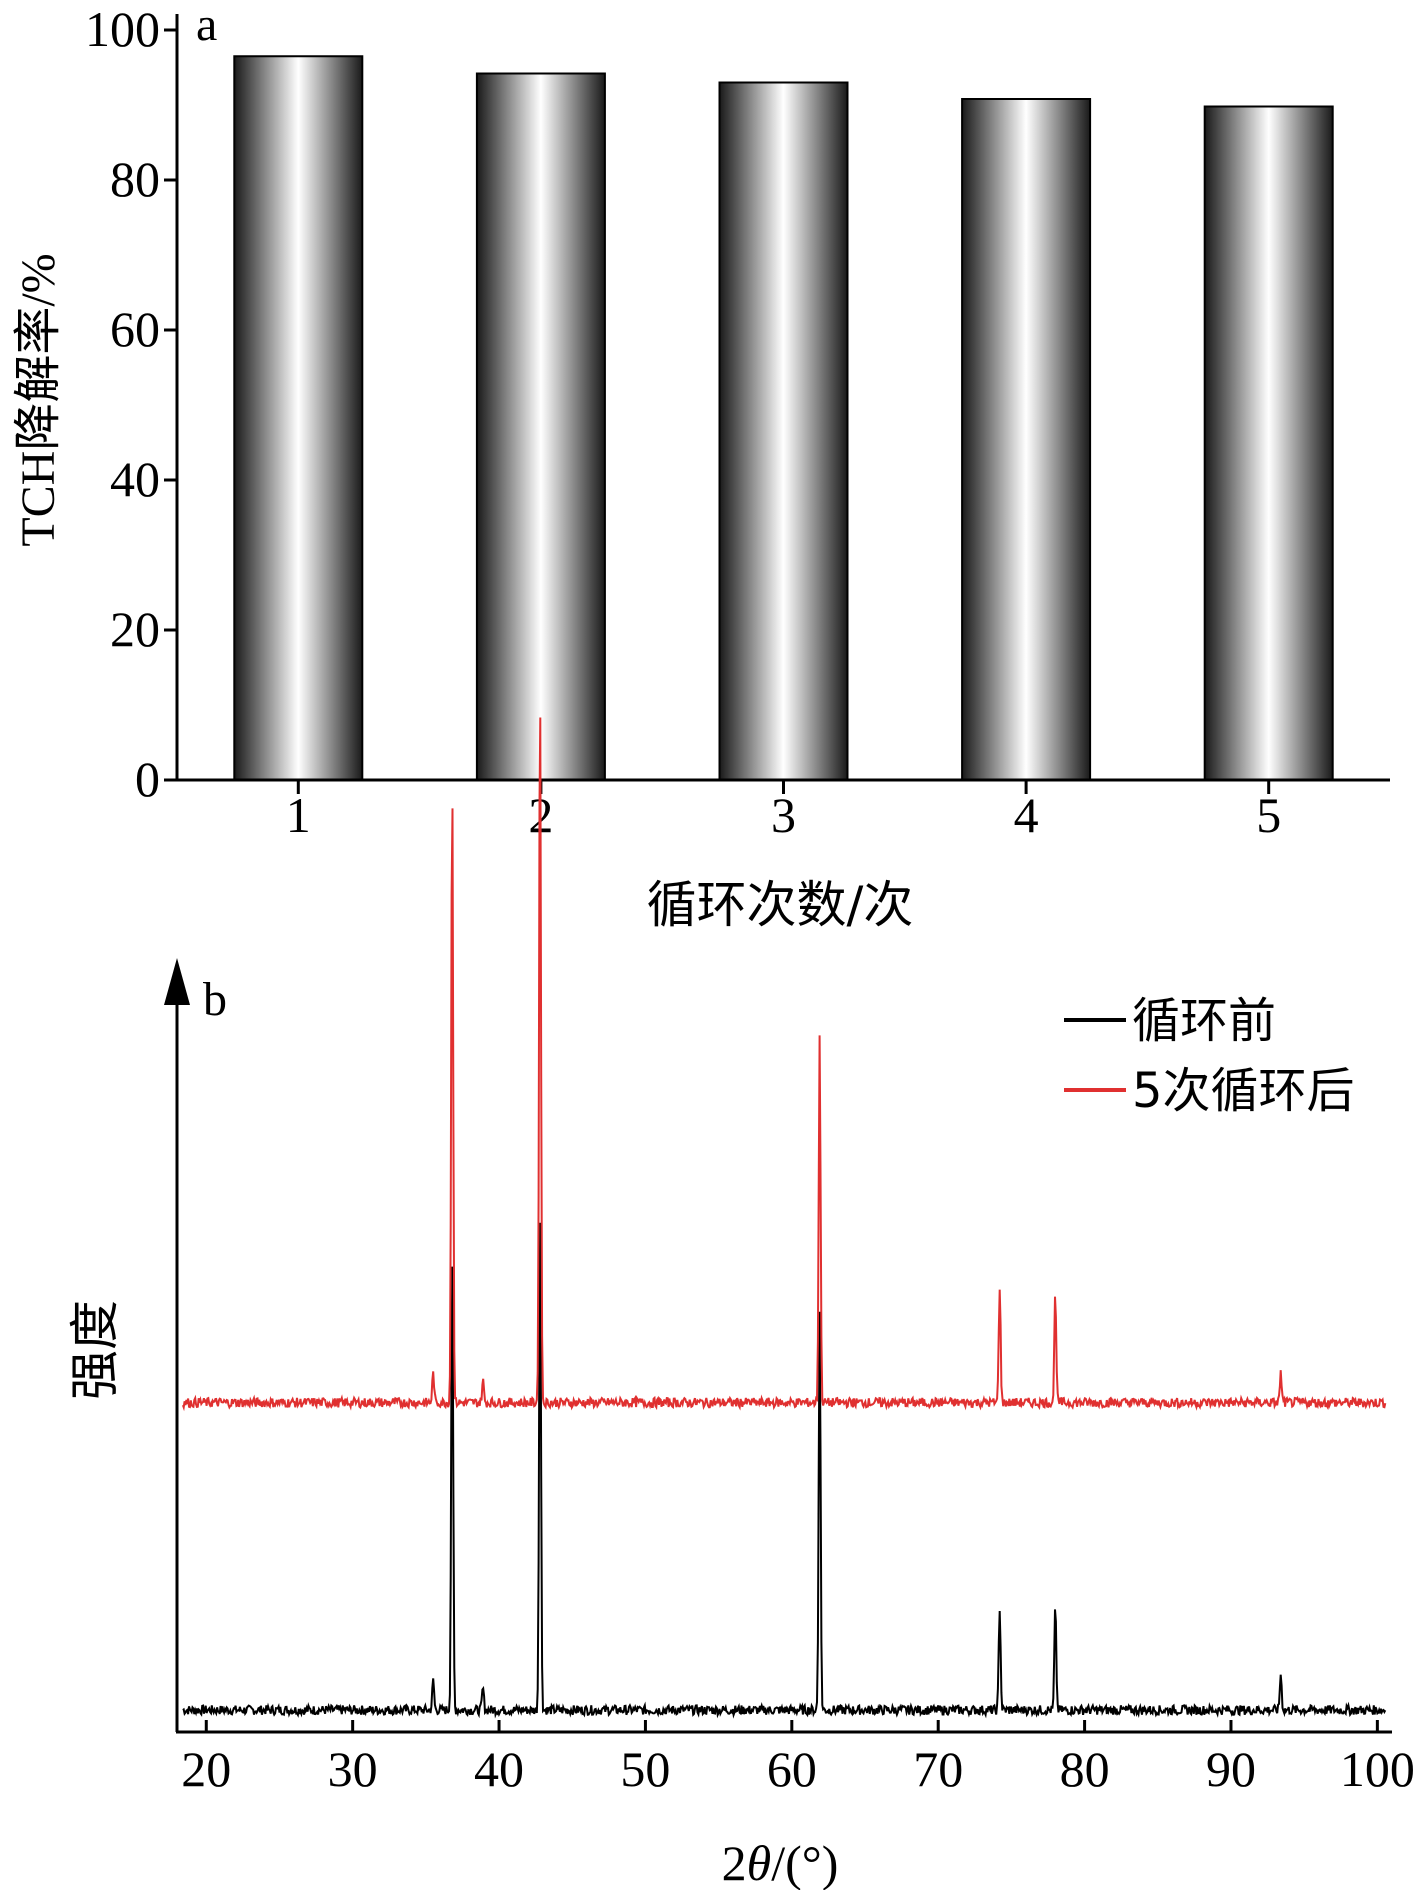  What do you see at coordinates (122, 29) in the screenshot?
I see `y-tick-label: 100` at bounding box center [122, 29].